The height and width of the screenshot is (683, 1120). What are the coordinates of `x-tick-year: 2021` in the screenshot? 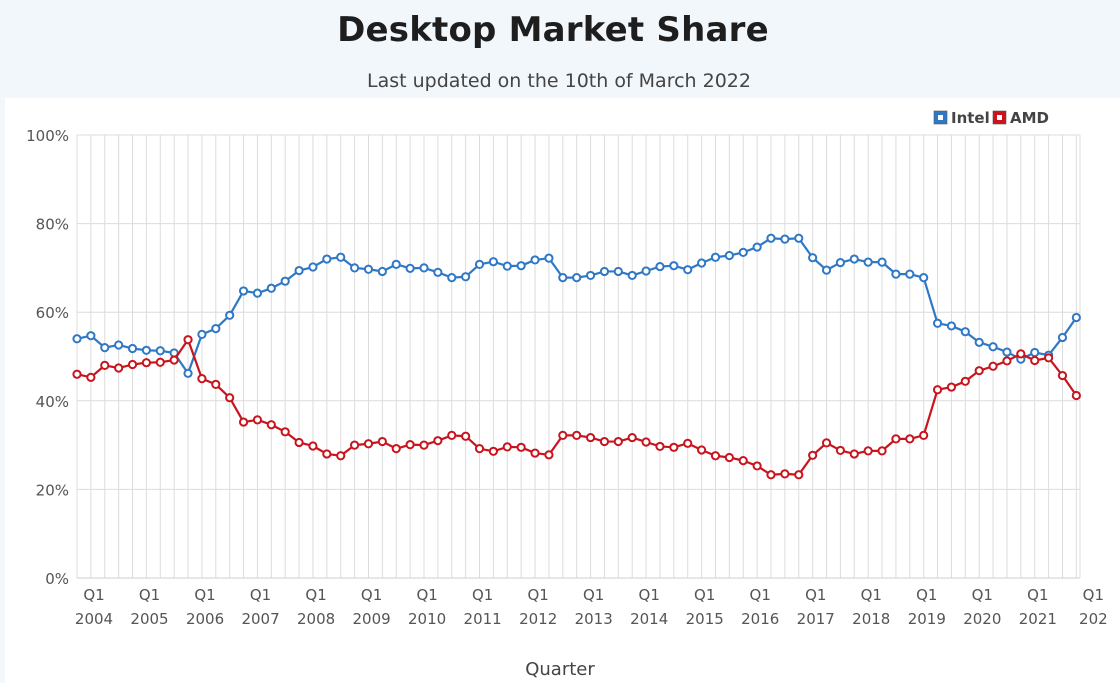 It's located at (1038, 619).